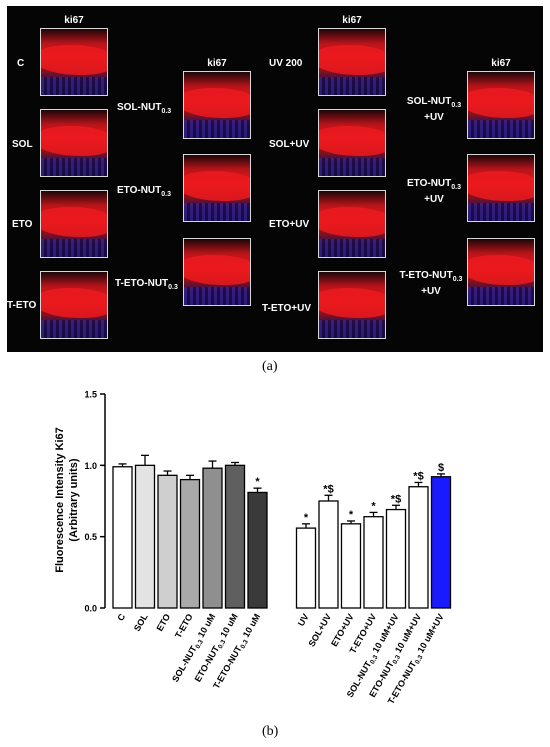 The height and width of the screenshot is (747, 550). Describe the element at coordinates (184, 626) in the screenshot. I see `x-tick-label: T-ETO` at that location.